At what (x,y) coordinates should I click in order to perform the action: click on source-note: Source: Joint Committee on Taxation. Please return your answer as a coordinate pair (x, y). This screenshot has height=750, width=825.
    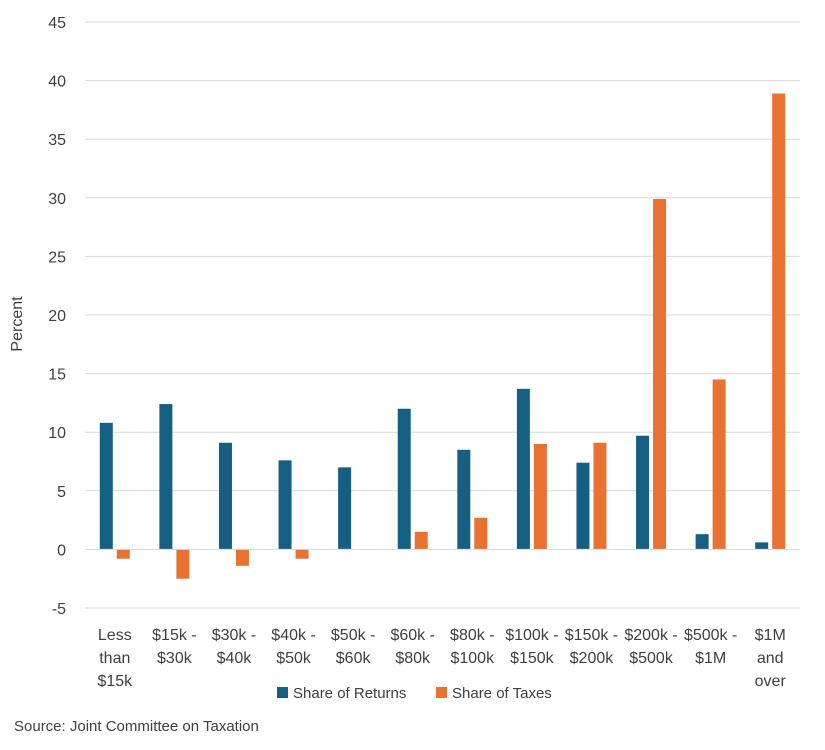
    Looking at the image, I should click on (136, 726).